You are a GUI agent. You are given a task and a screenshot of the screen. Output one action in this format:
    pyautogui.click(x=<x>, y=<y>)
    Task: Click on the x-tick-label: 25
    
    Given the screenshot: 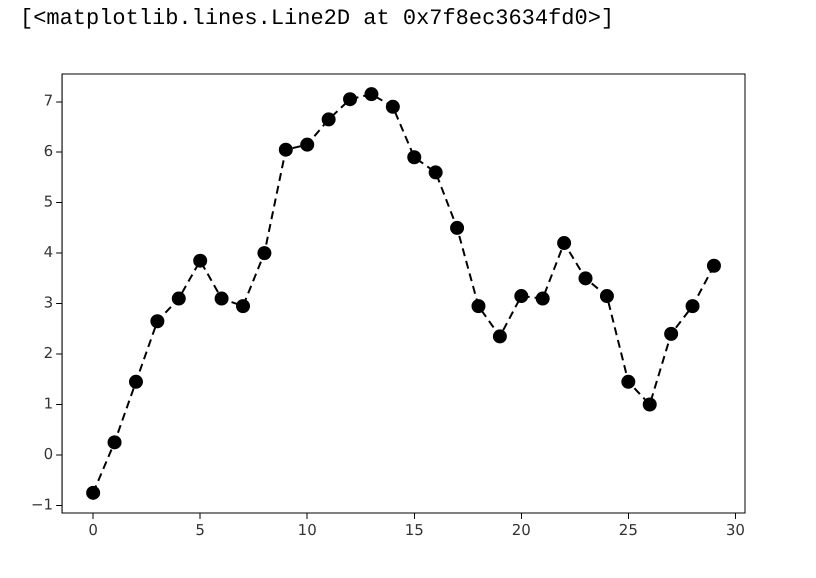 What is the action you would take?
    pyautogui.click(x=628, y=529)
    